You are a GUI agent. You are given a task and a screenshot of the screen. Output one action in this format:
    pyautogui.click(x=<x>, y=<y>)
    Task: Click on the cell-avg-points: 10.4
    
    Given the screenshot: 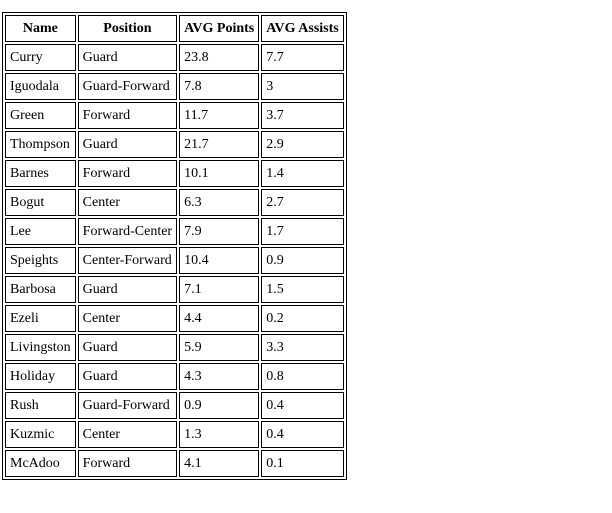 What is the action you would take?
    pyautogui.click(x=219, y=260)
    